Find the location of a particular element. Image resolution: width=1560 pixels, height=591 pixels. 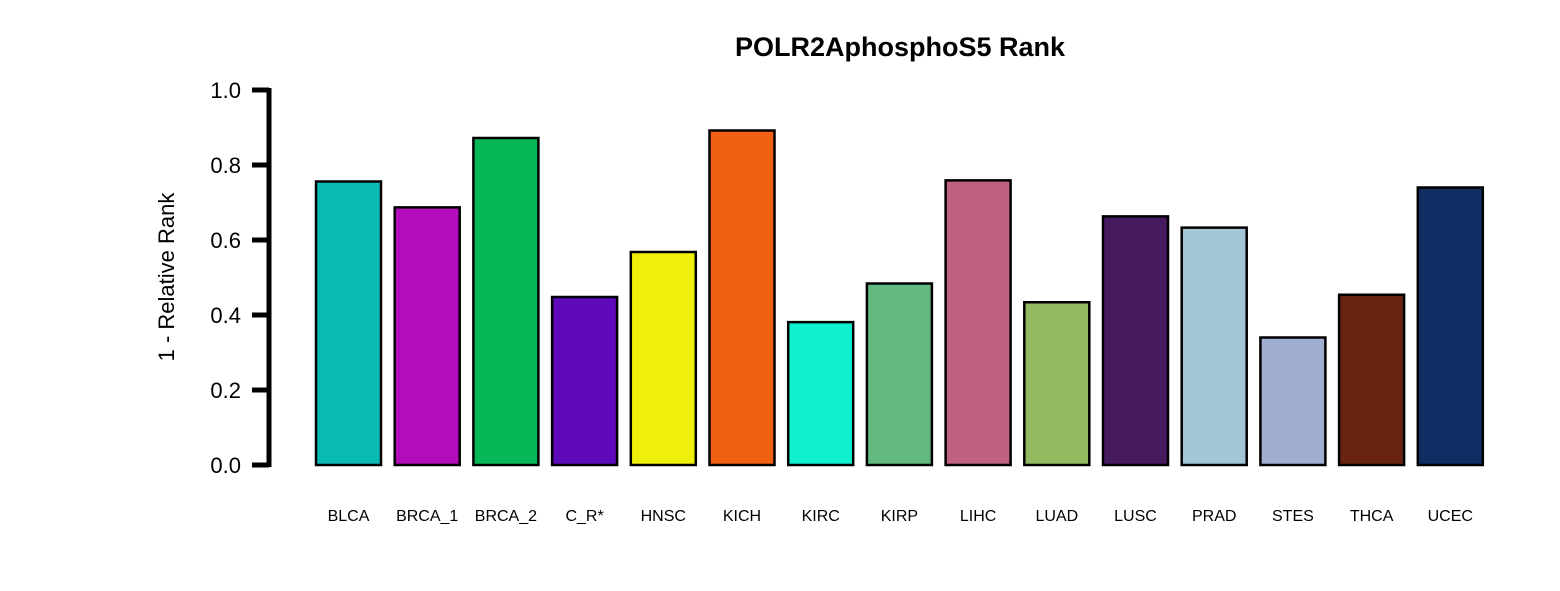

y-axis-label: 1 - Relative Rank is located at coordinates (166, 277).